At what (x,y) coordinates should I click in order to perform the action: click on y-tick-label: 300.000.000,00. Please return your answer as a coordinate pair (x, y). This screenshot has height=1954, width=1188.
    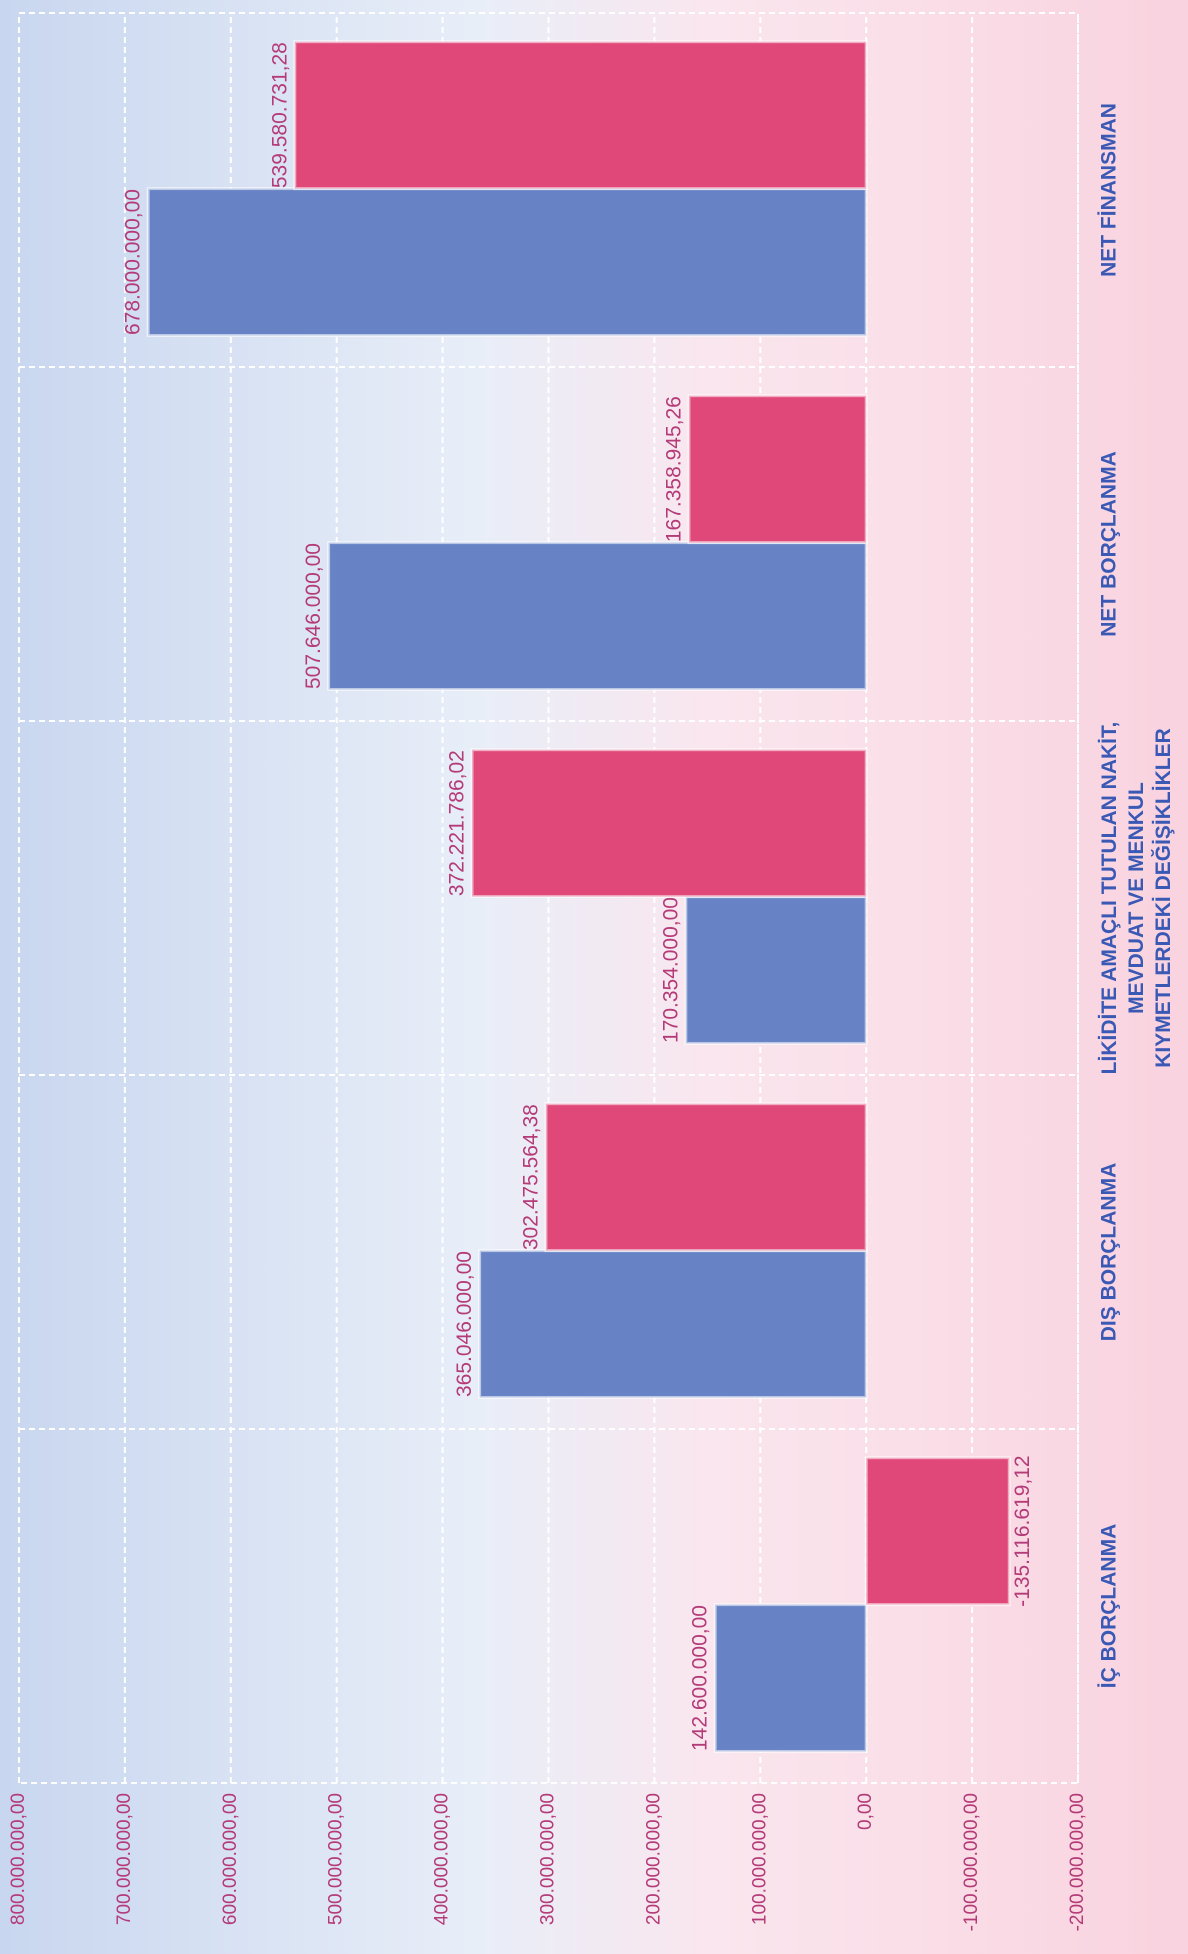
    Looking at the image, I should click on (548, 1859).